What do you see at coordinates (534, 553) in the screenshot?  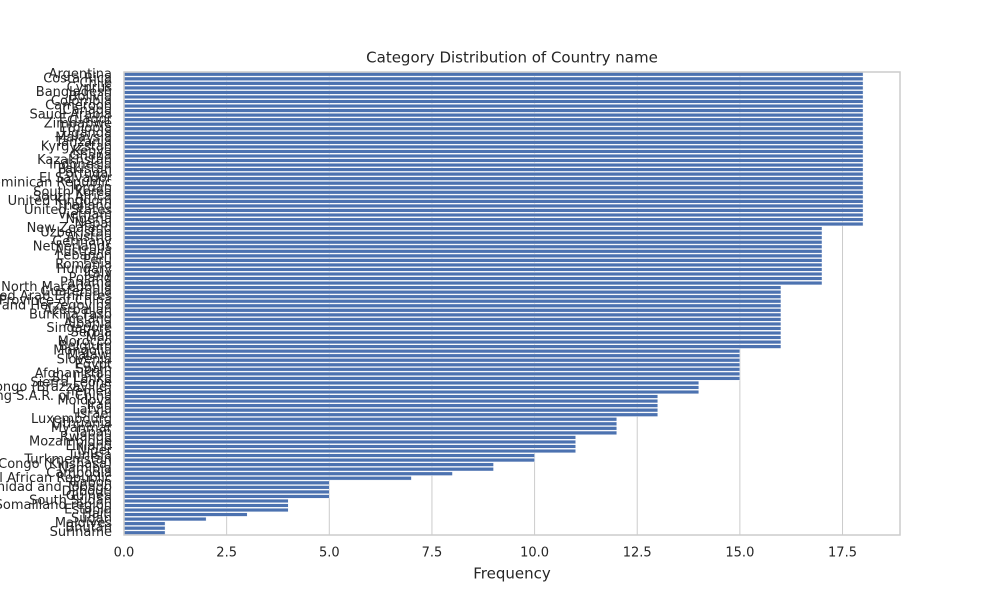 I see `x-tick-label: 10.0` at bounding box center [534, 553].